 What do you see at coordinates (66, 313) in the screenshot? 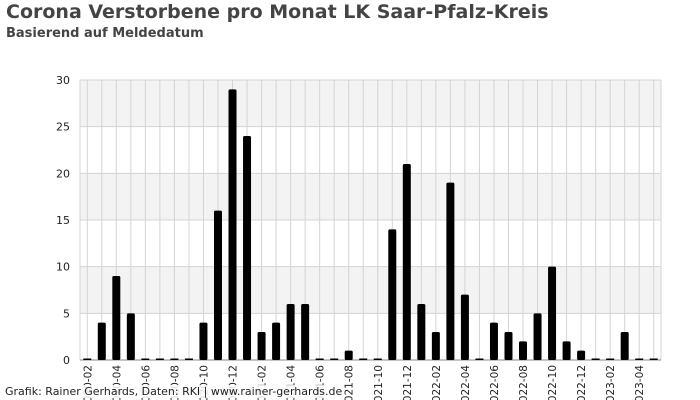
I see `y-tick-label: 5` at bounding box center [66, 313].